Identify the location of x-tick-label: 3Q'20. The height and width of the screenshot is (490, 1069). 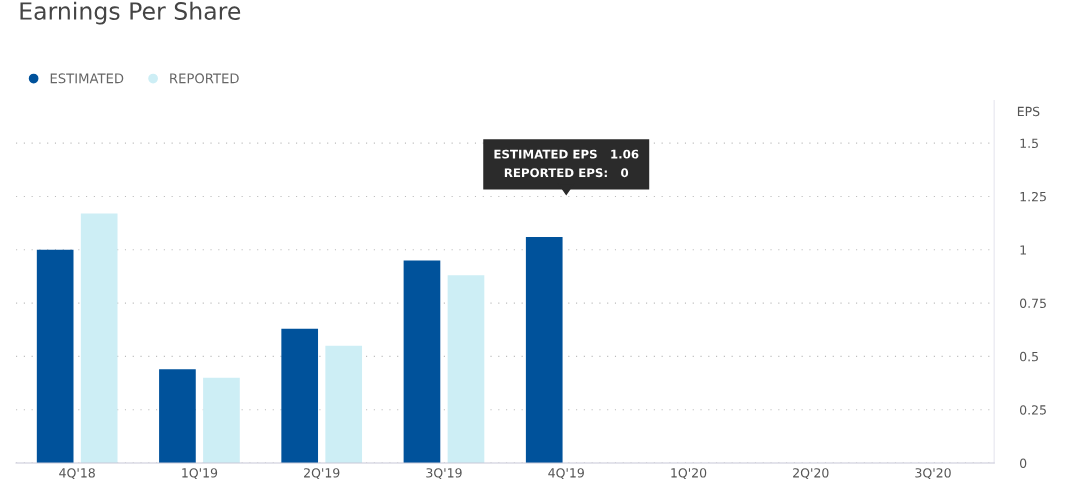
(933, 474).